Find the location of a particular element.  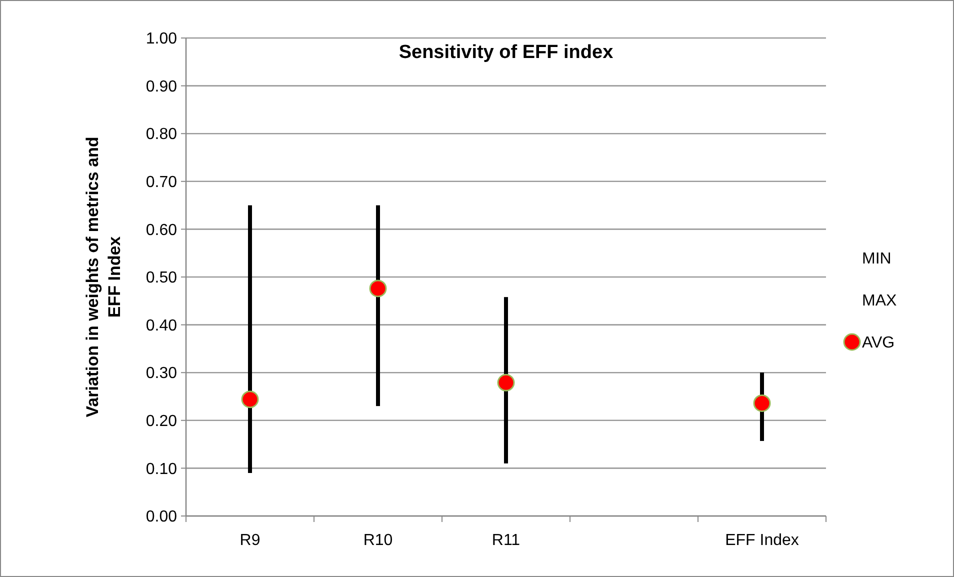

chart-title: Sensitivity of EFF index is located at coordinates (506, 52).